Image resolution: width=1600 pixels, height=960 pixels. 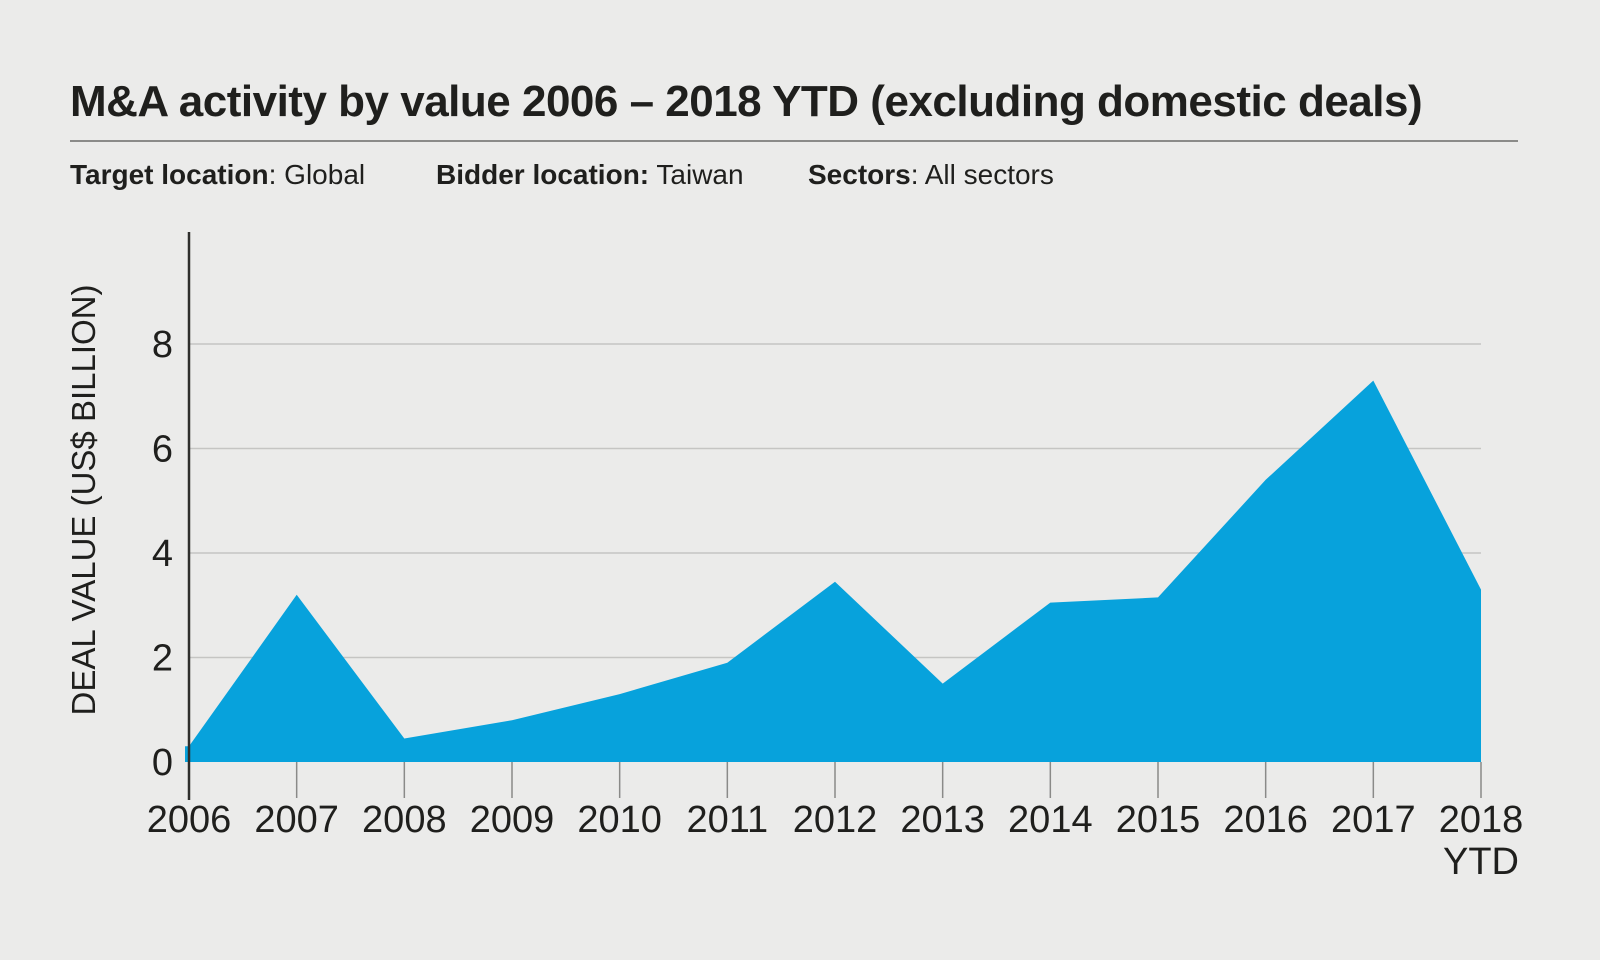 I want to click on x-tick-label: 2018, so click(x=1481, y=820).